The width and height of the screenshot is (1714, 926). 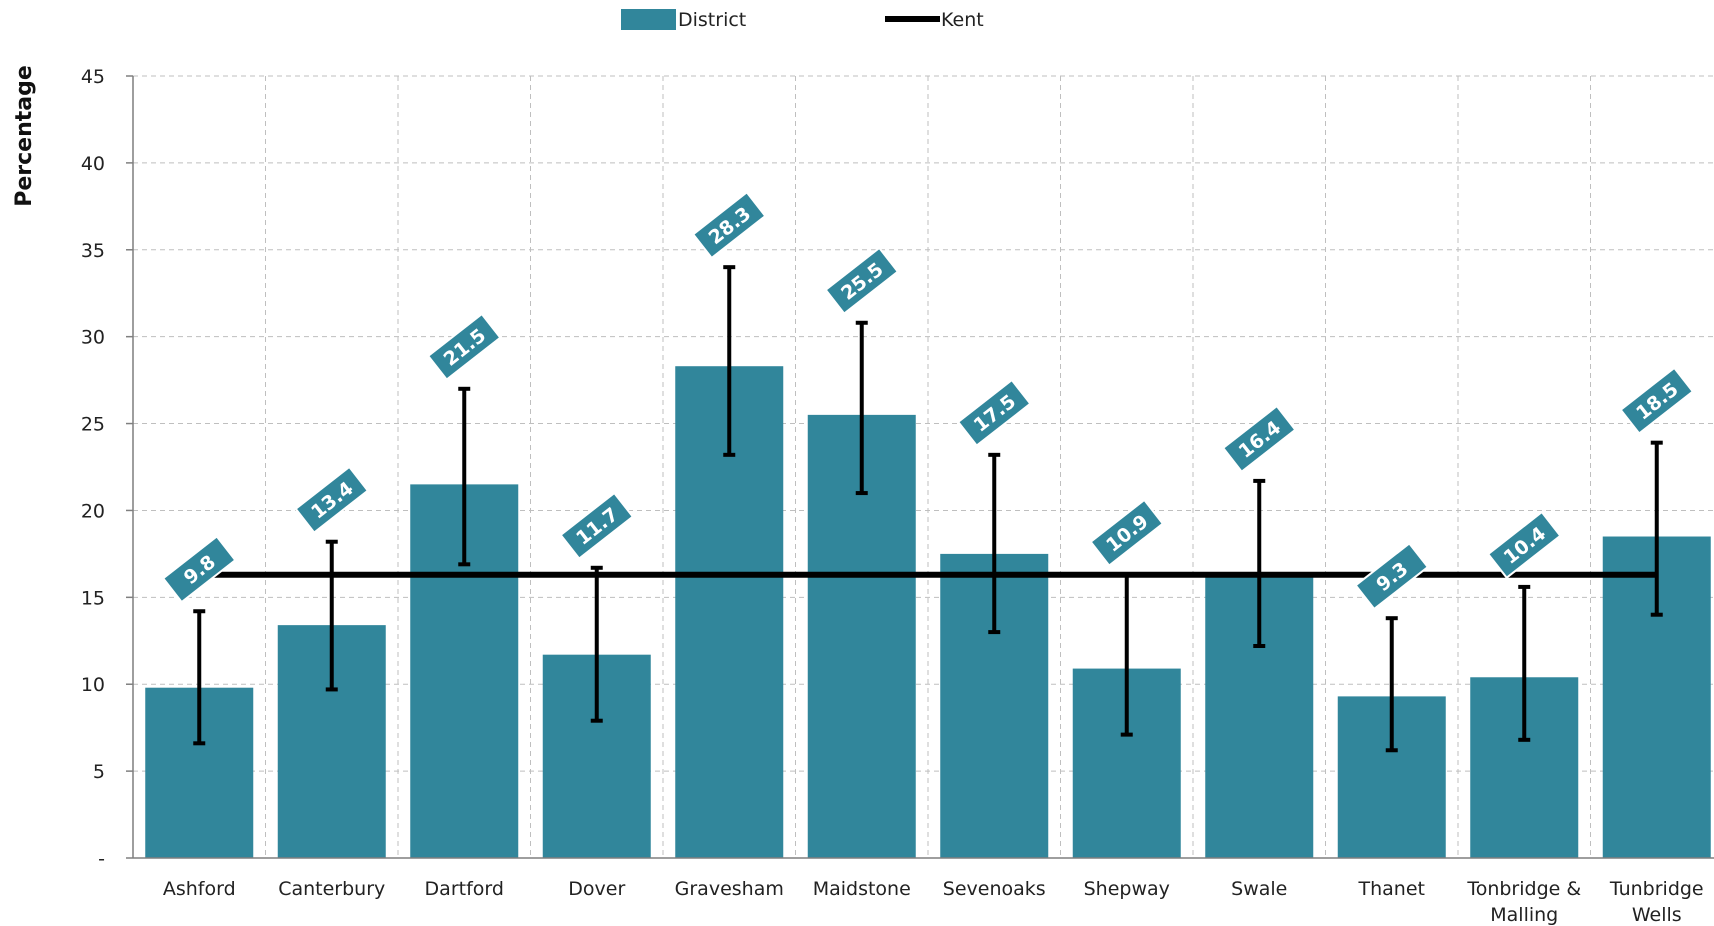 What do you see at coordinates (597, 525) in the screenshot?
I see `data-label-3: 11.7` at bounding box center [597, 525].